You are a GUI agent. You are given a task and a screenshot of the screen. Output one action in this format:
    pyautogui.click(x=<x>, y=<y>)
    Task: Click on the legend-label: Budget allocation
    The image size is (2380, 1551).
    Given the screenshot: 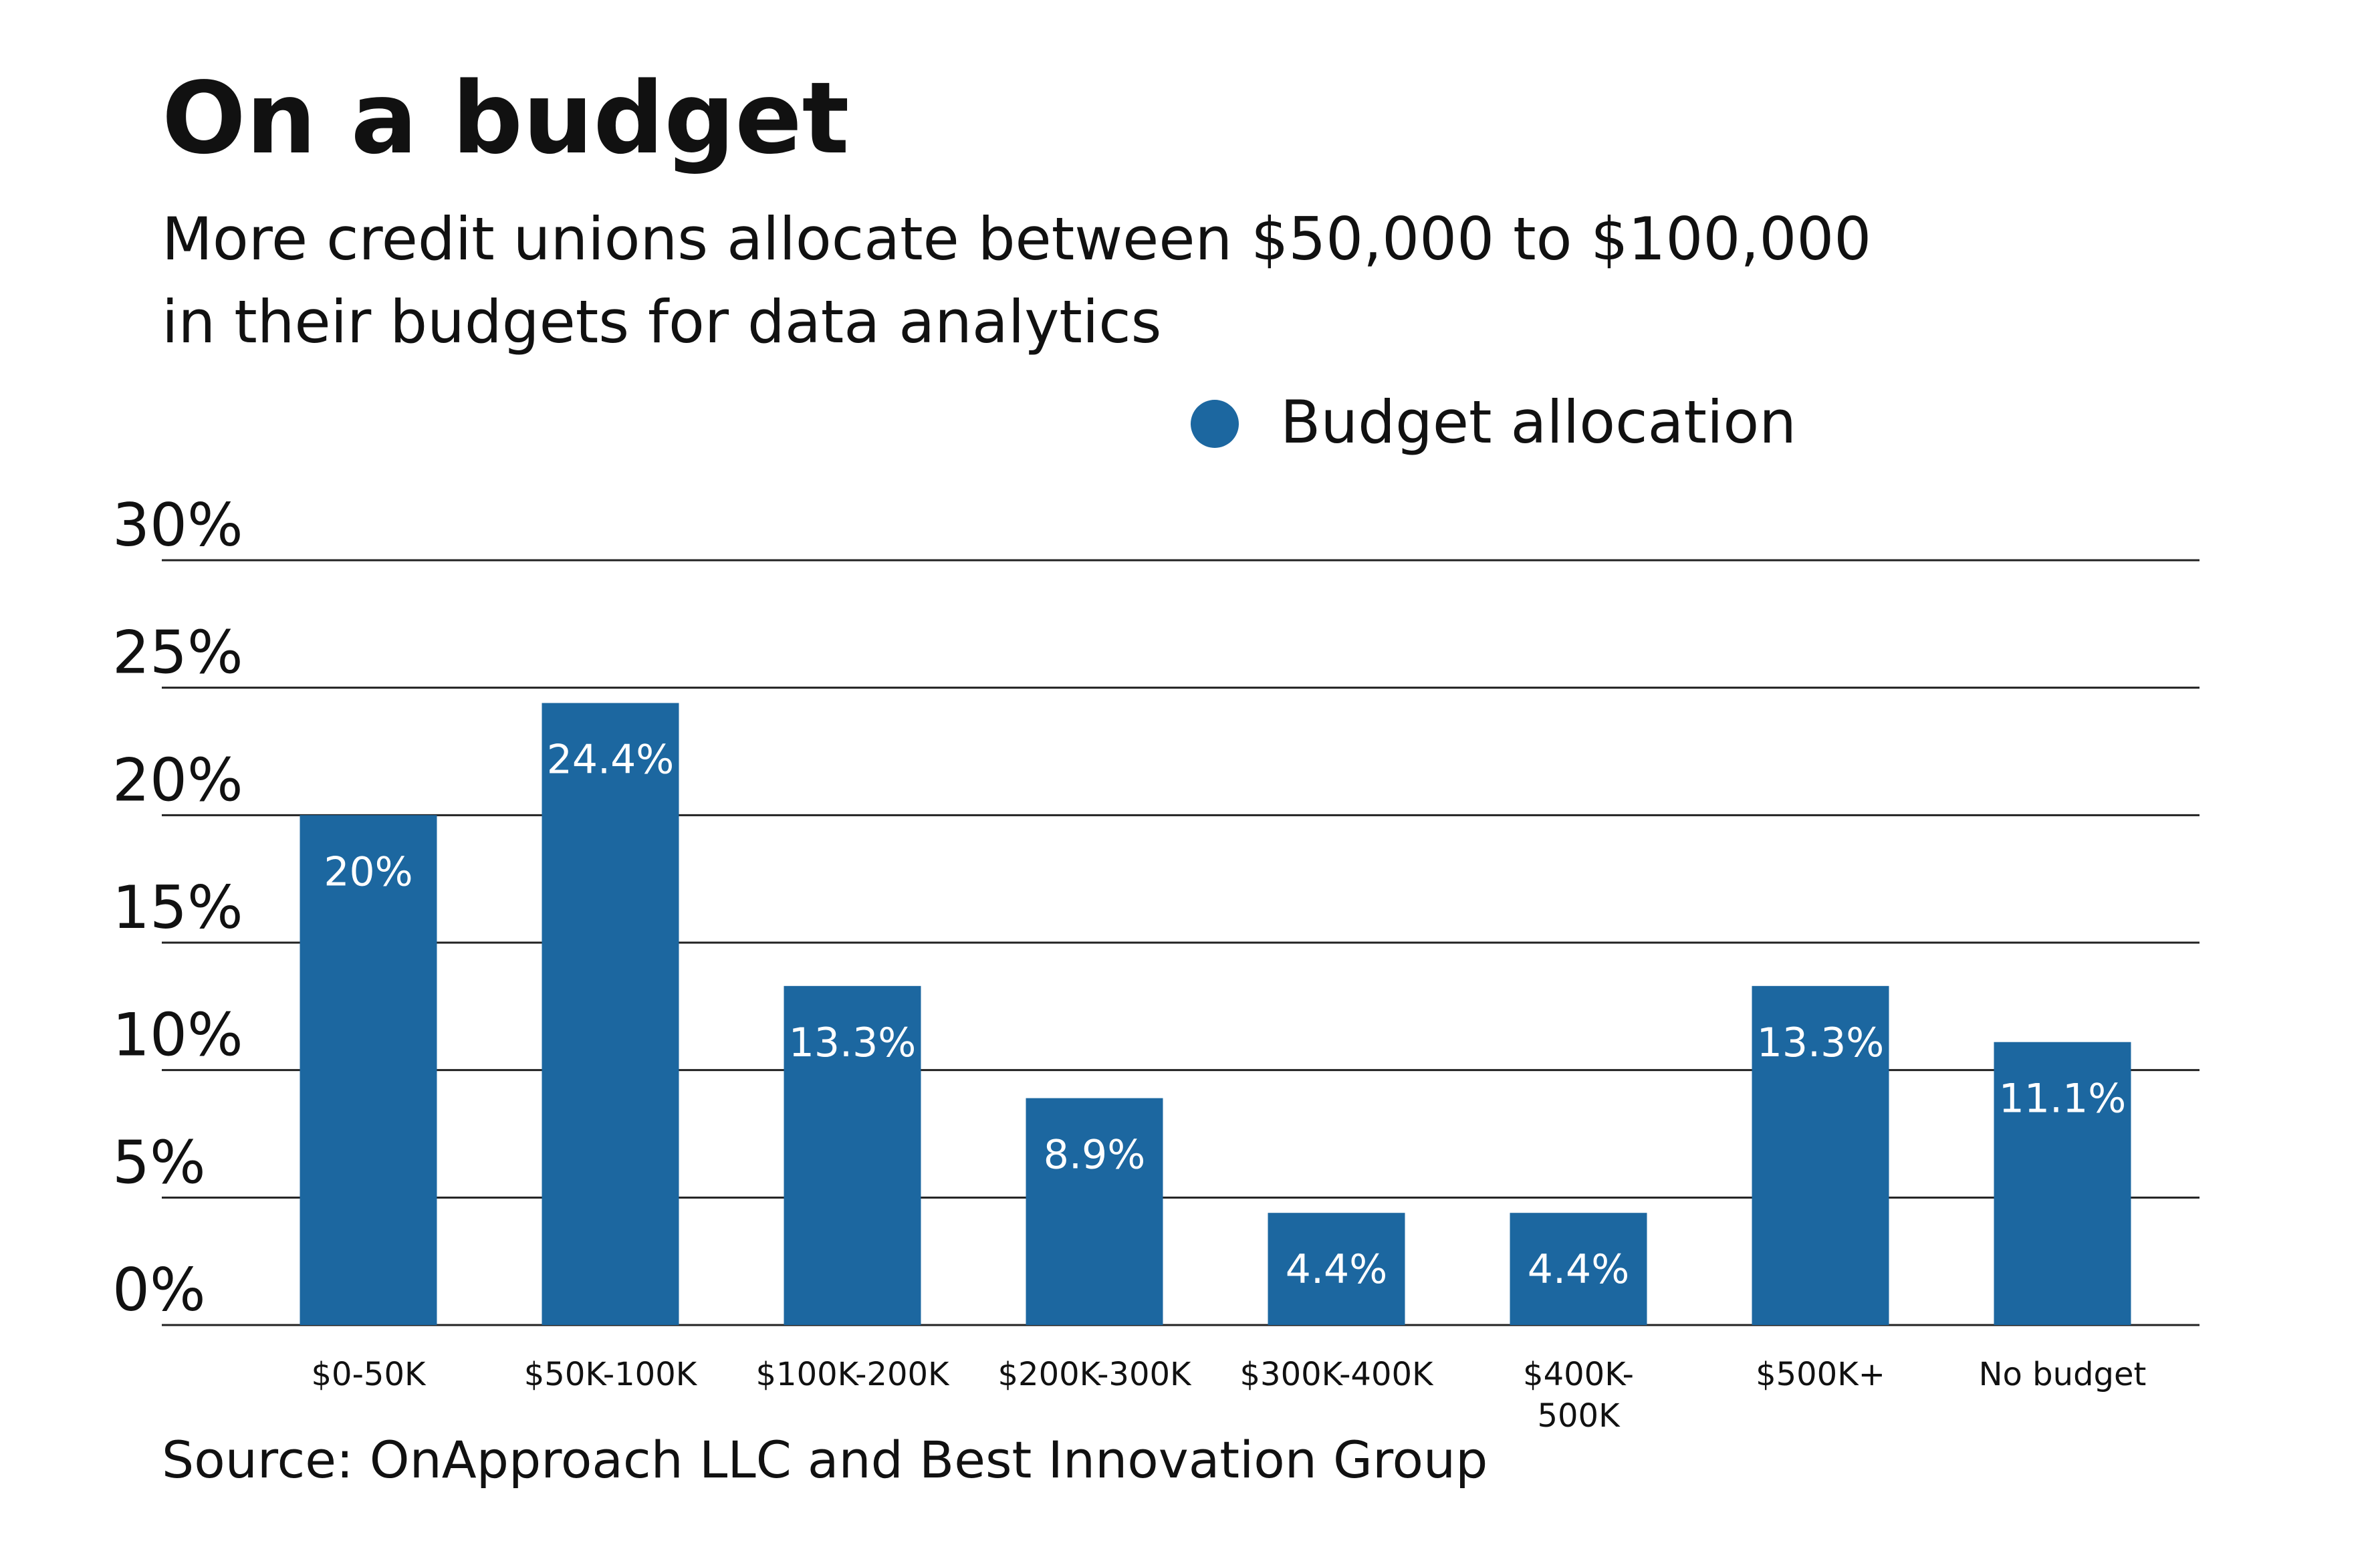 What is the action you would take?
    pyautogui.click(x=1538, y=422)
    